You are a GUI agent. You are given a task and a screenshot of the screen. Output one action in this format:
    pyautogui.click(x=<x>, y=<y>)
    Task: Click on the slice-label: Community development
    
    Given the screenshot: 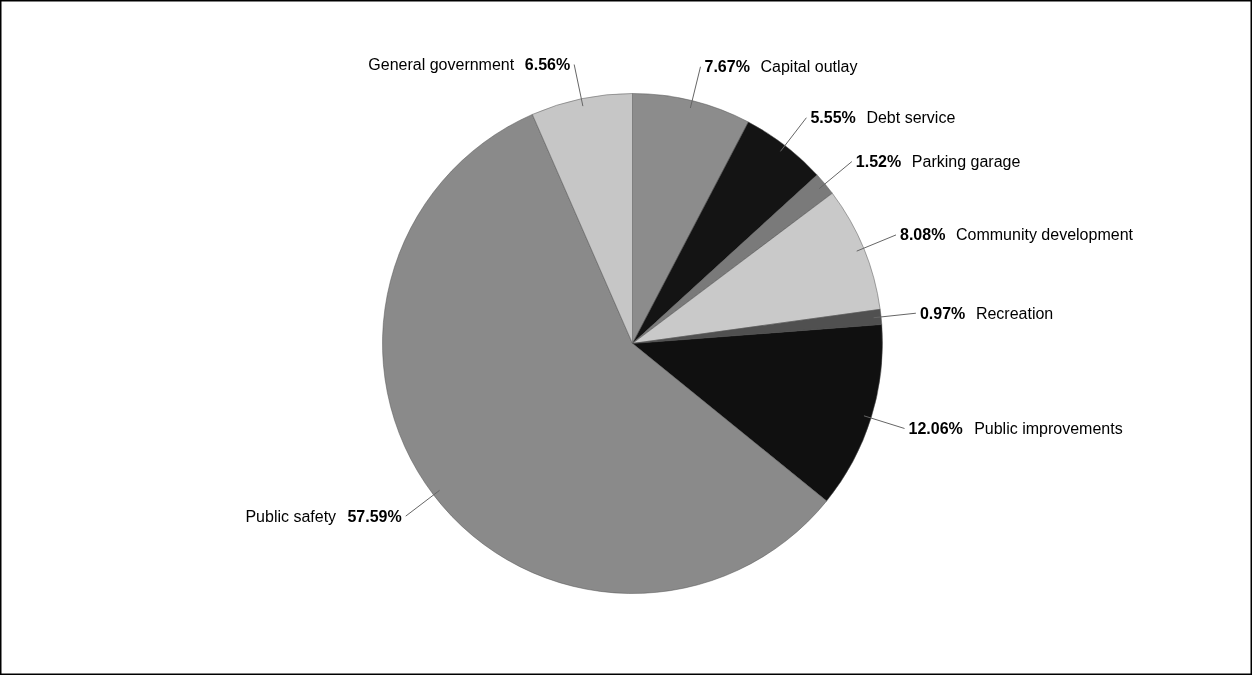 What is the action you would take?
    pyautogui.click(x=1045, y=235)
    